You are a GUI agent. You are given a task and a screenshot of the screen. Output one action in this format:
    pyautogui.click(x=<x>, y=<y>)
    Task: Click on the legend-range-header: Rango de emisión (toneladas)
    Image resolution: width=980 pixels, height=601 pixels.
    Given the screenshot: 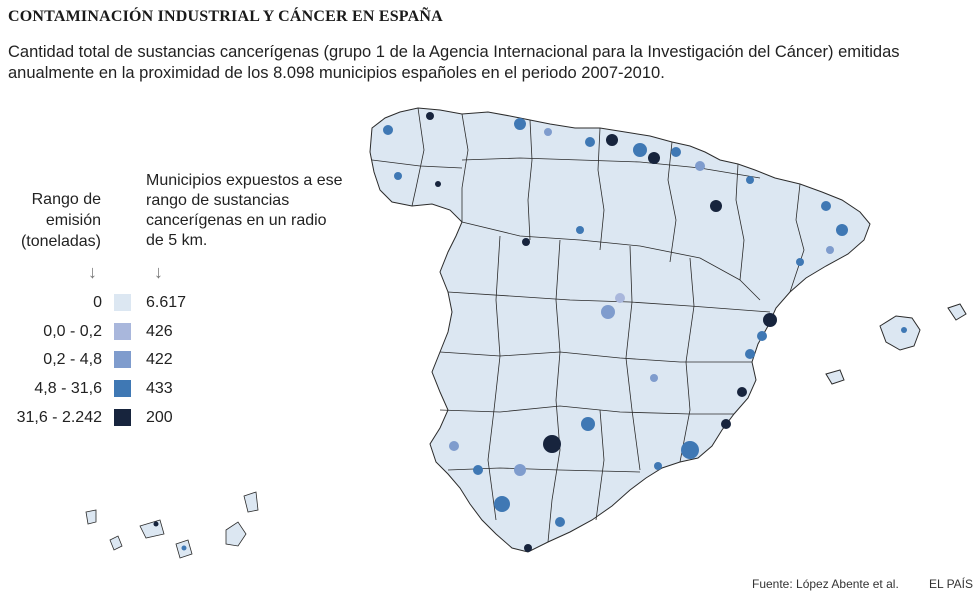 What is the action you would take?
    pyautogui.click(x=60, y=220)
    